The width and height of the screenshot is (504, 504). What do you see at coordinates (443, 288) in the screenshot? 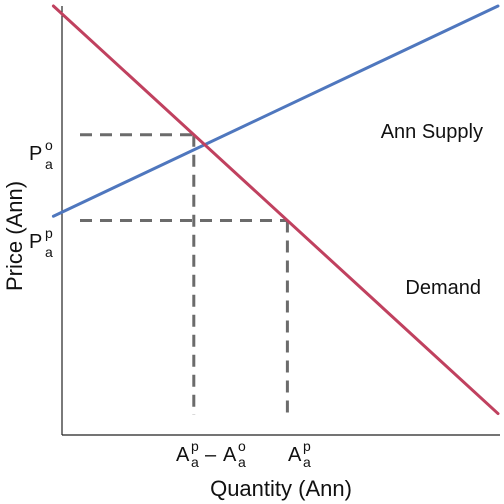
I see `series-label-demand: Demand` at bounding box center [443, 288].